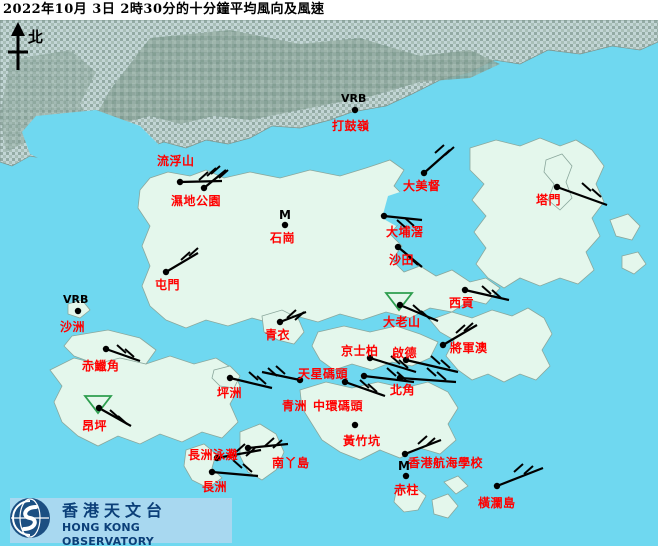 The width and height of the screenshot is (658, 546). What do you see at coordinates (176, 161) in the screenshot?
I see `station-label-1: 流浮山` at bounding box center [176, 161].